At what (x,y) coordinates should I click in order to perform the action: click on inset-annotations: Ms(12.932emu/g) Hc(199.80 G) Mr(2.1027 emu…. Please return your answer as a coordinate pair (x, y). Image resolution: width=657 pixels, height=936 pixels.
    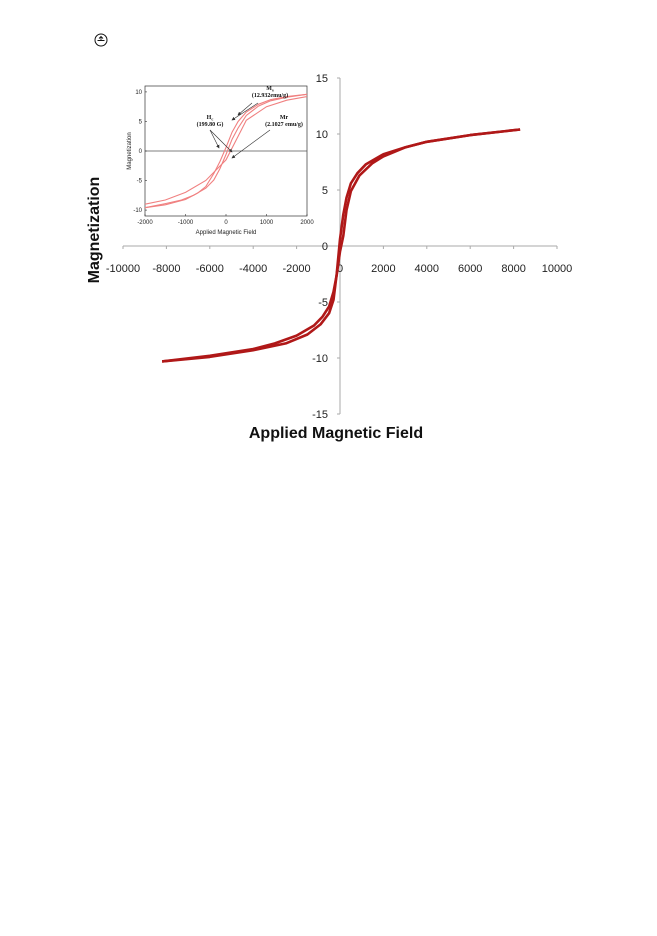
    Looking at the image, I should click on (250, 122).